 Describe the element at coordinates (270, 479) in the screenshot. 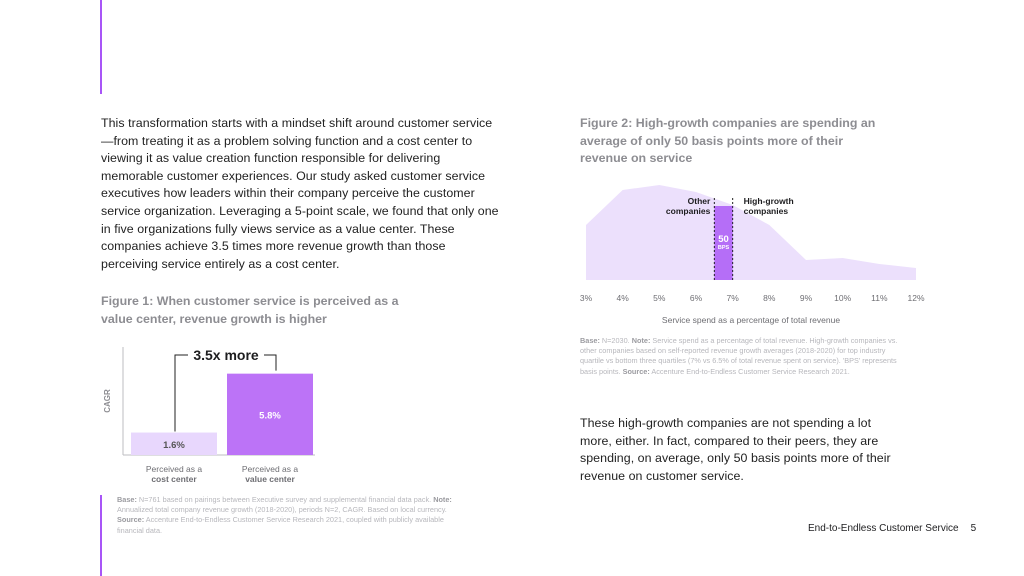

I see `category-label-1-1: value center` at that location.